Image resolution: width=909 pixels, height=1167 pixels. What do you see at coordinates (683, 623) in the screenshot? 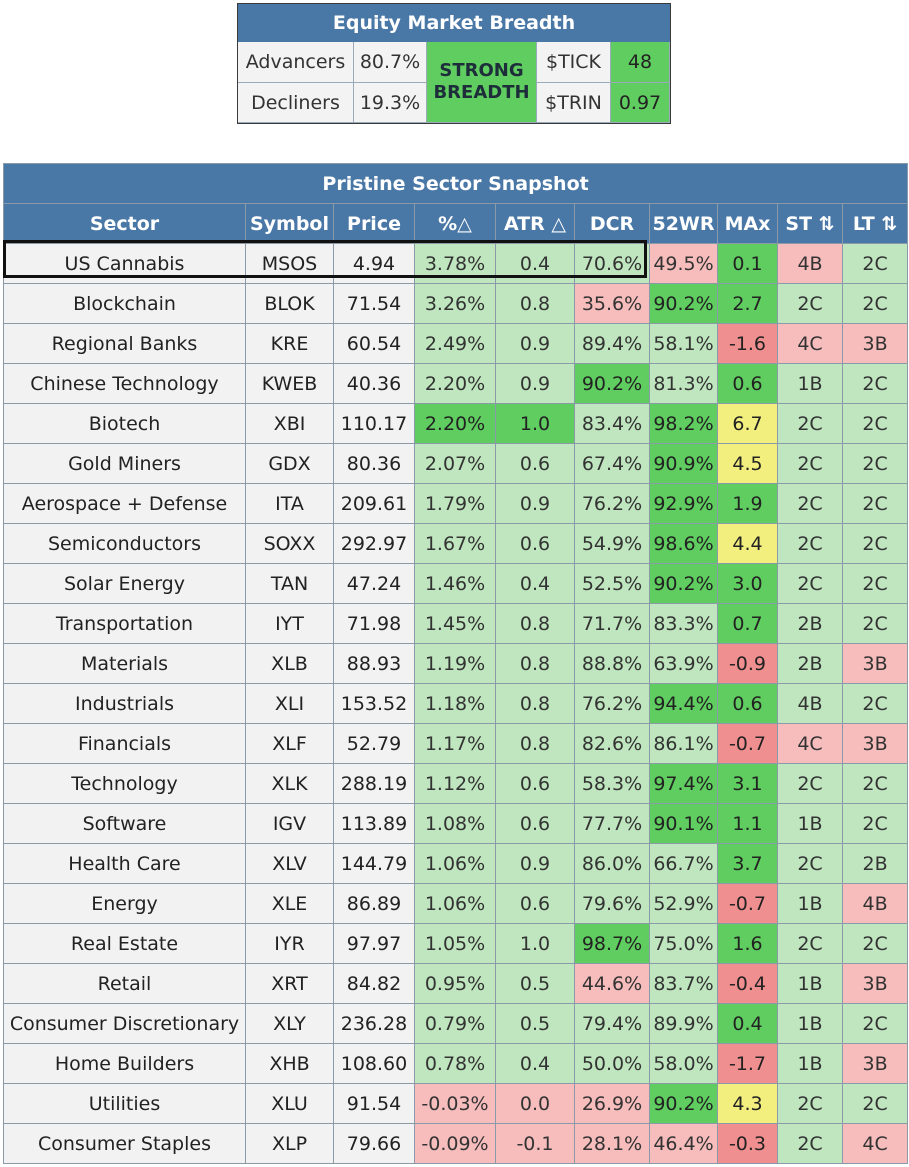
I see `52wr-cell: 83.3%` at bounding box center [683, 623].